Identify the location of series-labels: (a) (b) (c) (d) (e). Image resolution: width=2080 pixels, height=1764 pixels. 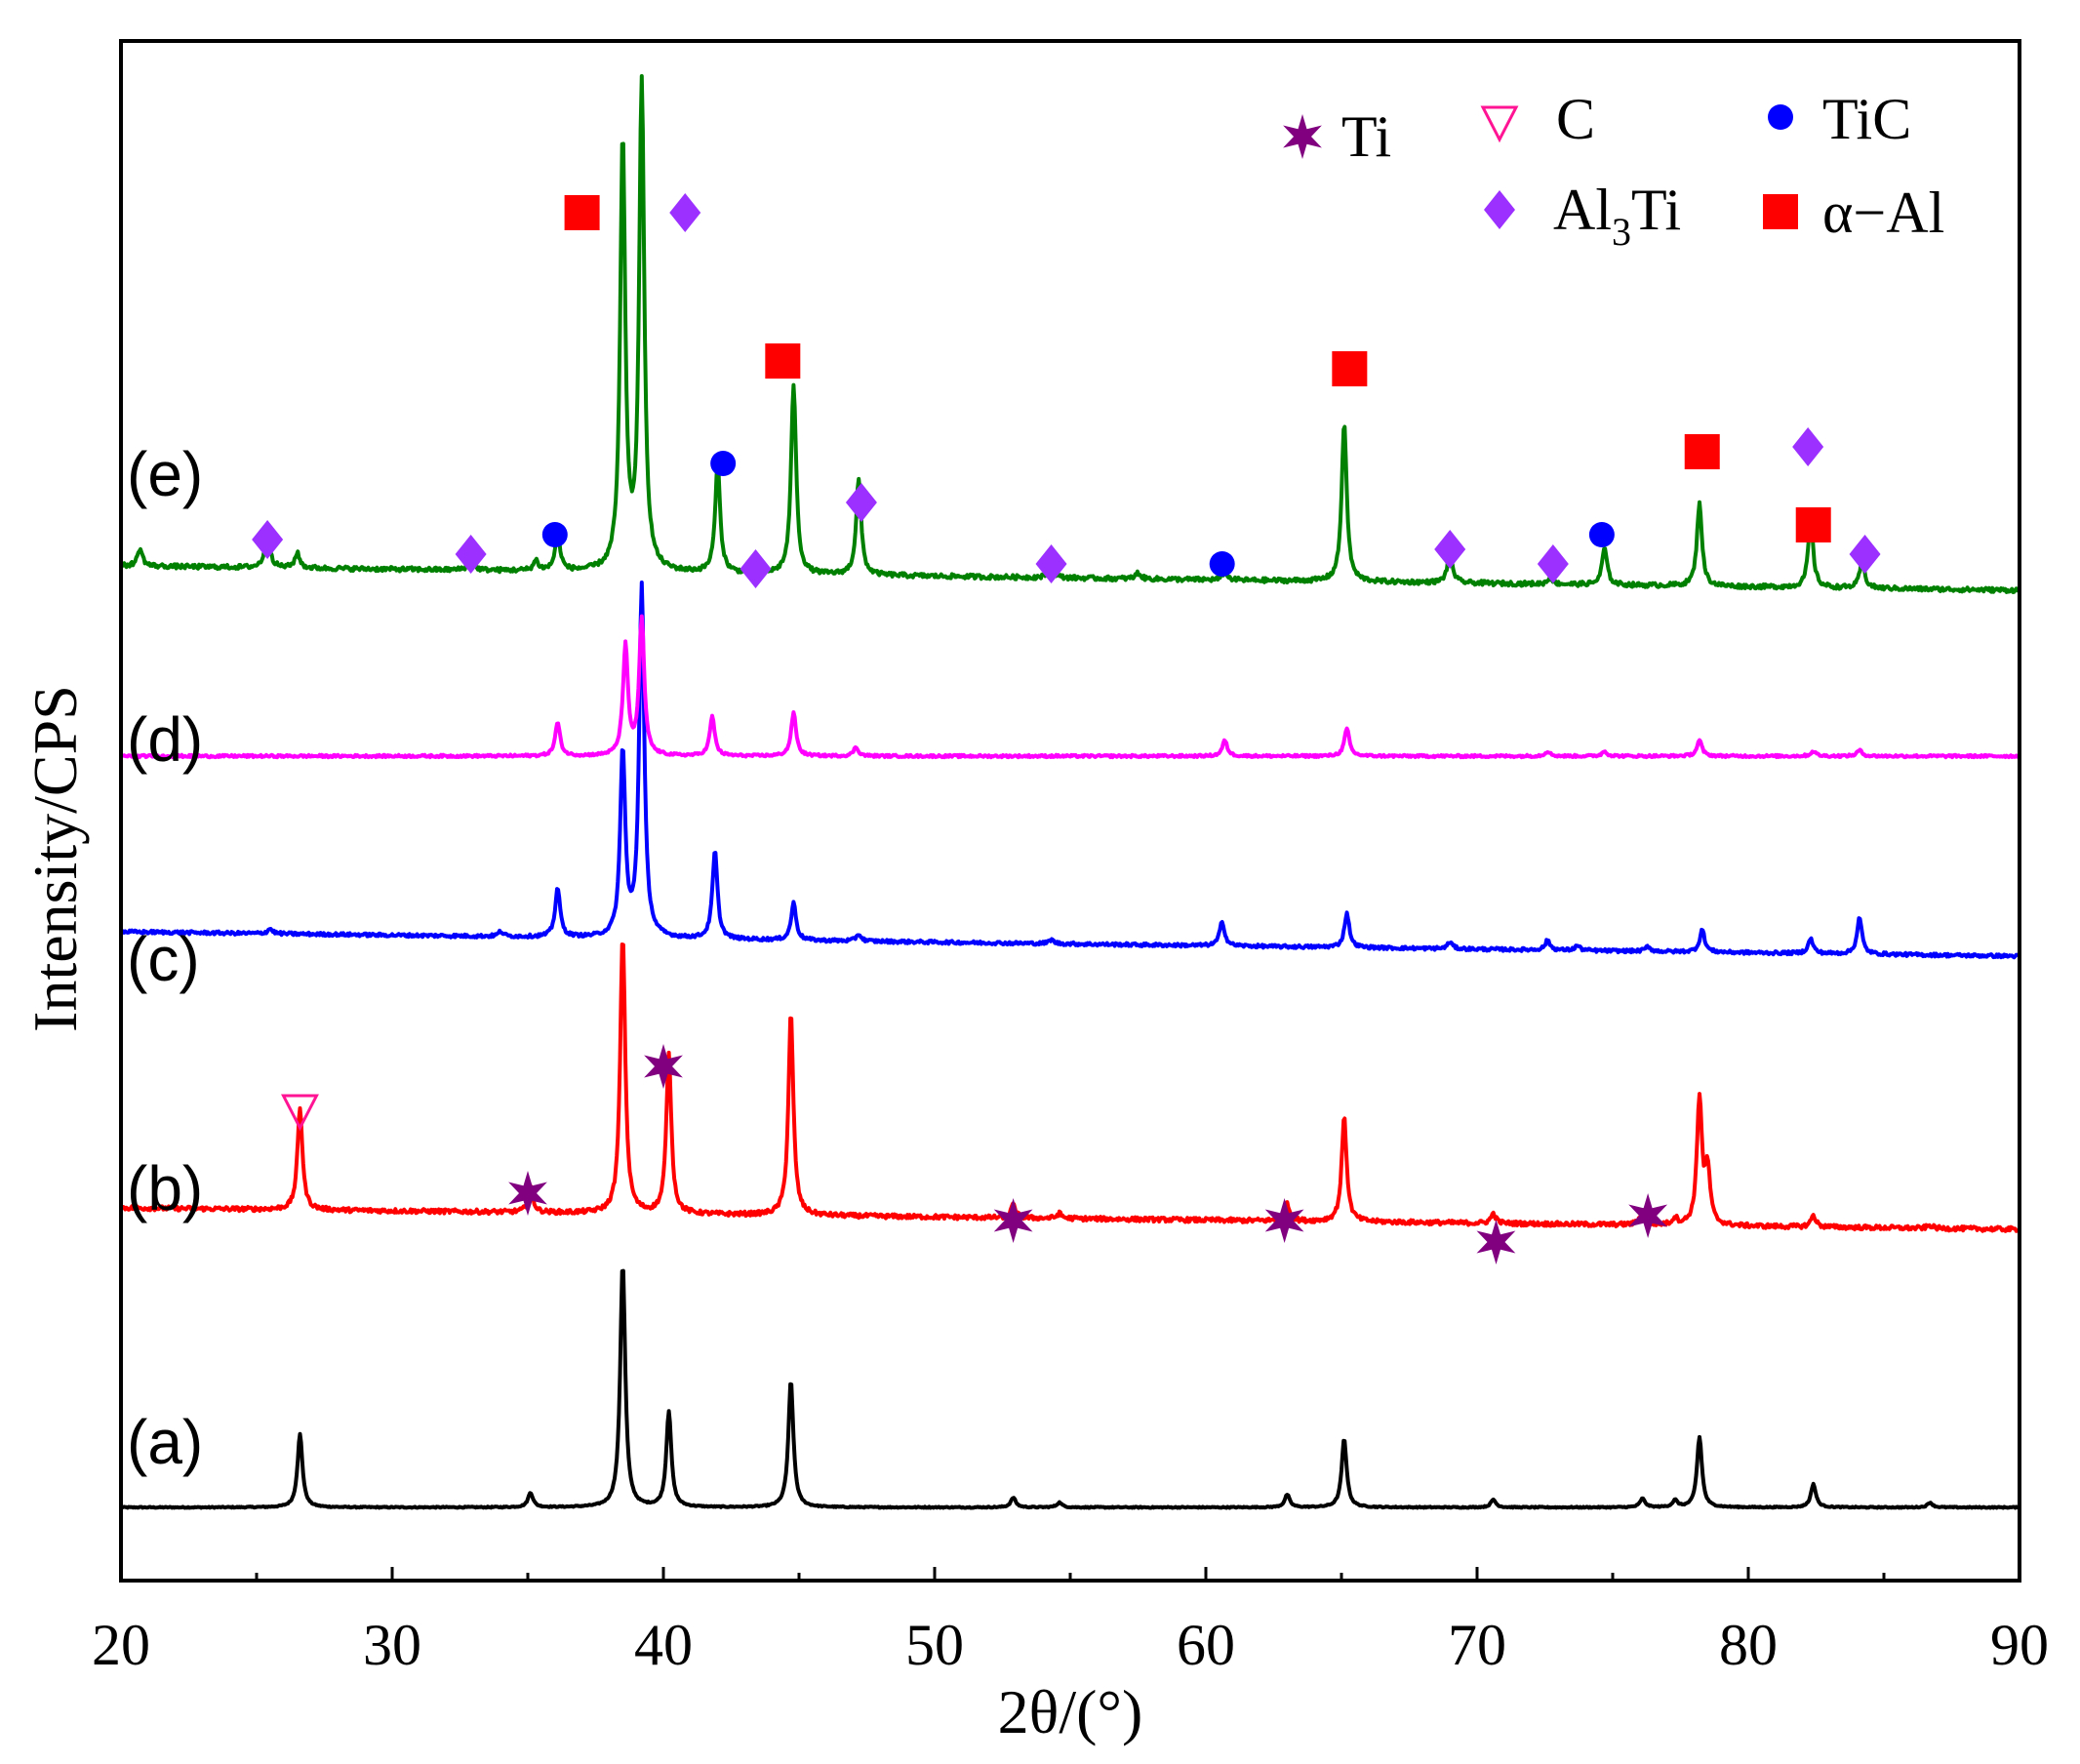
(165, 958).